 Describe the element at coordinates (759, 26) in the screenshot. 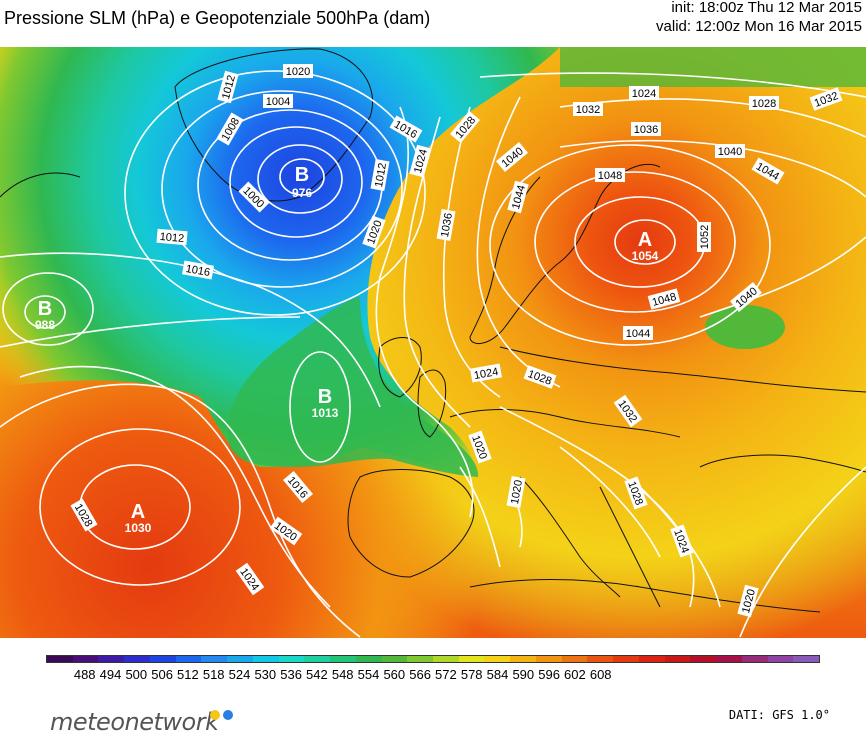

I see `valid-time: valid: 12:00z Mon 16 Mar 2015` at that location.